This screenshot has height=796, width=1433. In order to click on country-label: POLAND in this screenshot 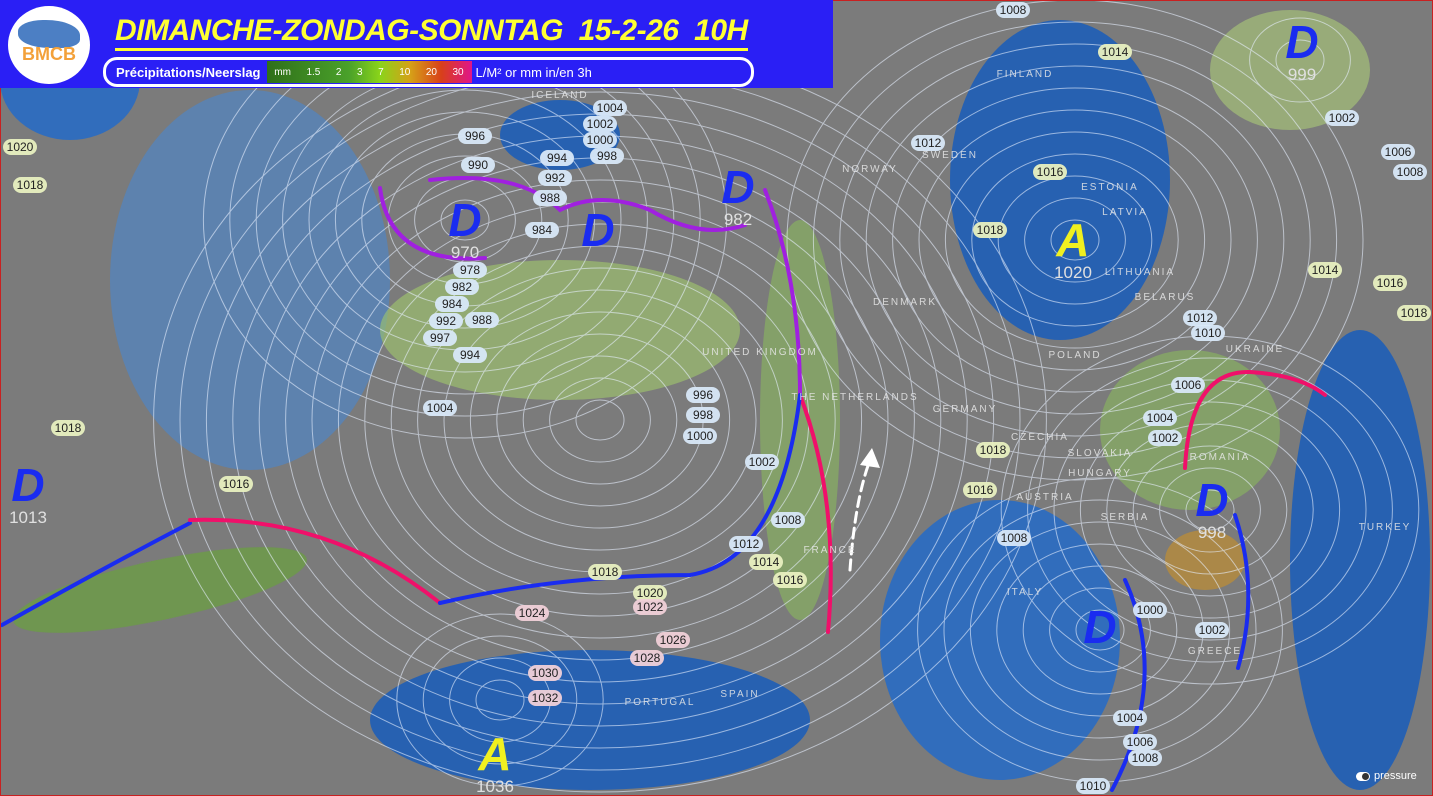, I will do `click(1074, 355)`.